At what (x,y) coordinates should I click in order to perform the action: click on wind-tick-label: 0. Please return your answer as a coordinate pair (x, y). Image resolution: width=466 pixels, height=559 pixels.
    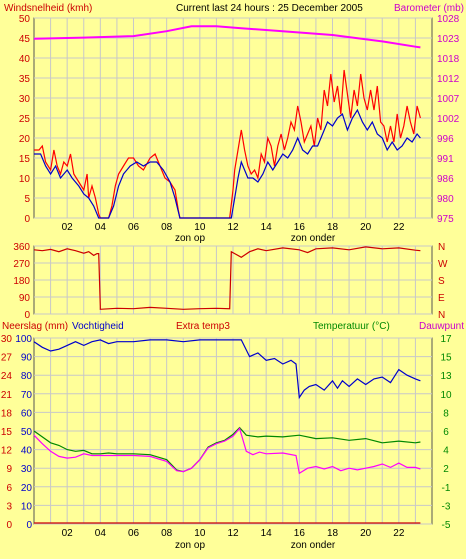
    Looking at the image, I should click on (27, 219).